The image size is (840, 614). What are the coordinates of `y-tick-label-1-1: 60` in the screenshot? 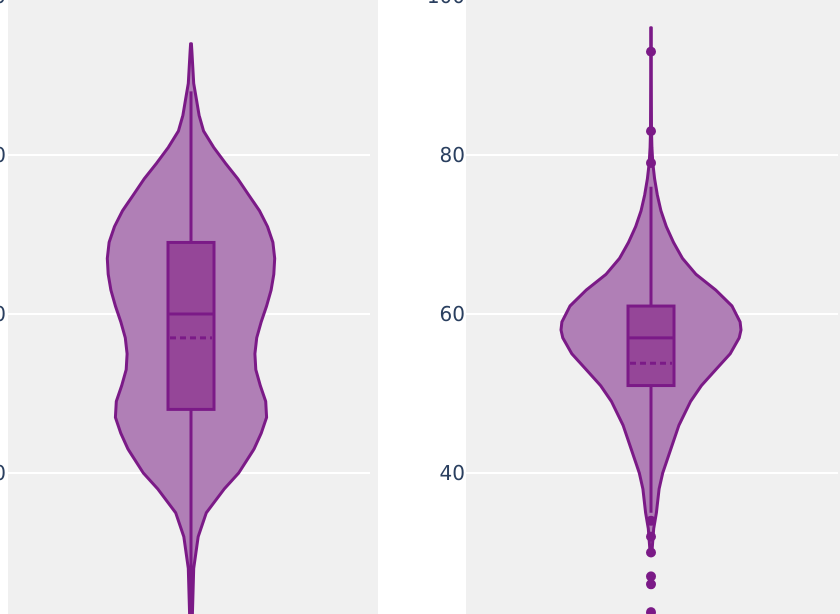 It's located at (452, 314).